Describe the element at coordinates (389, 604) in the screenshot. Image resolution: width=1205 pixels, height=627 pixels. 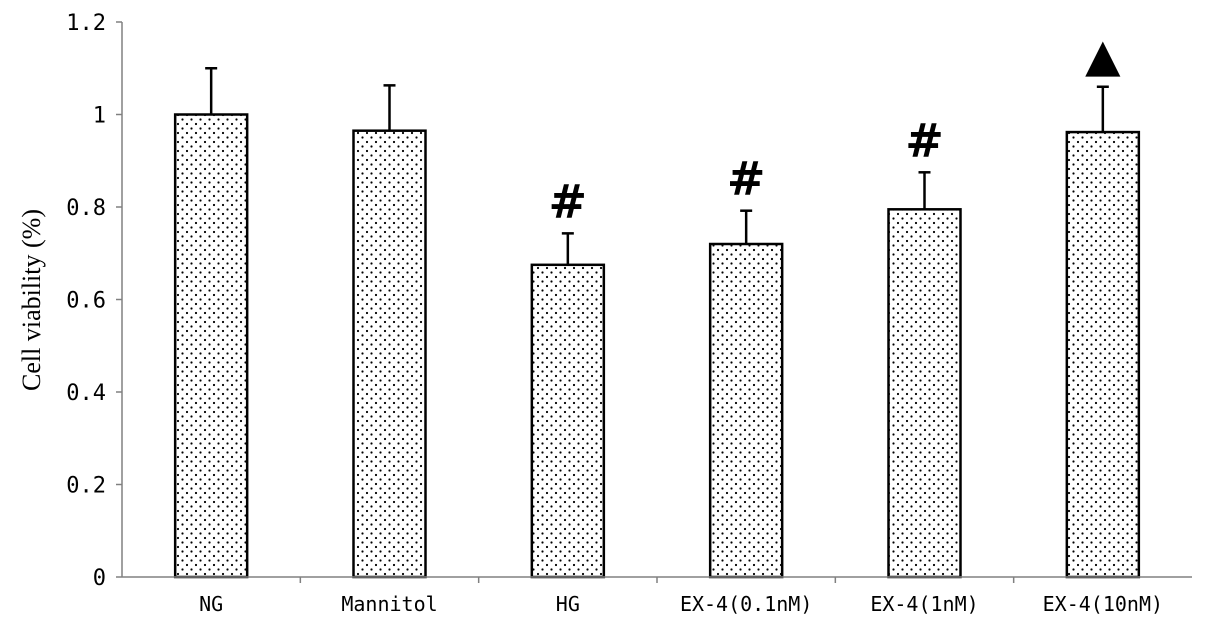
I see `x-category-label: Mannitol` at that location.